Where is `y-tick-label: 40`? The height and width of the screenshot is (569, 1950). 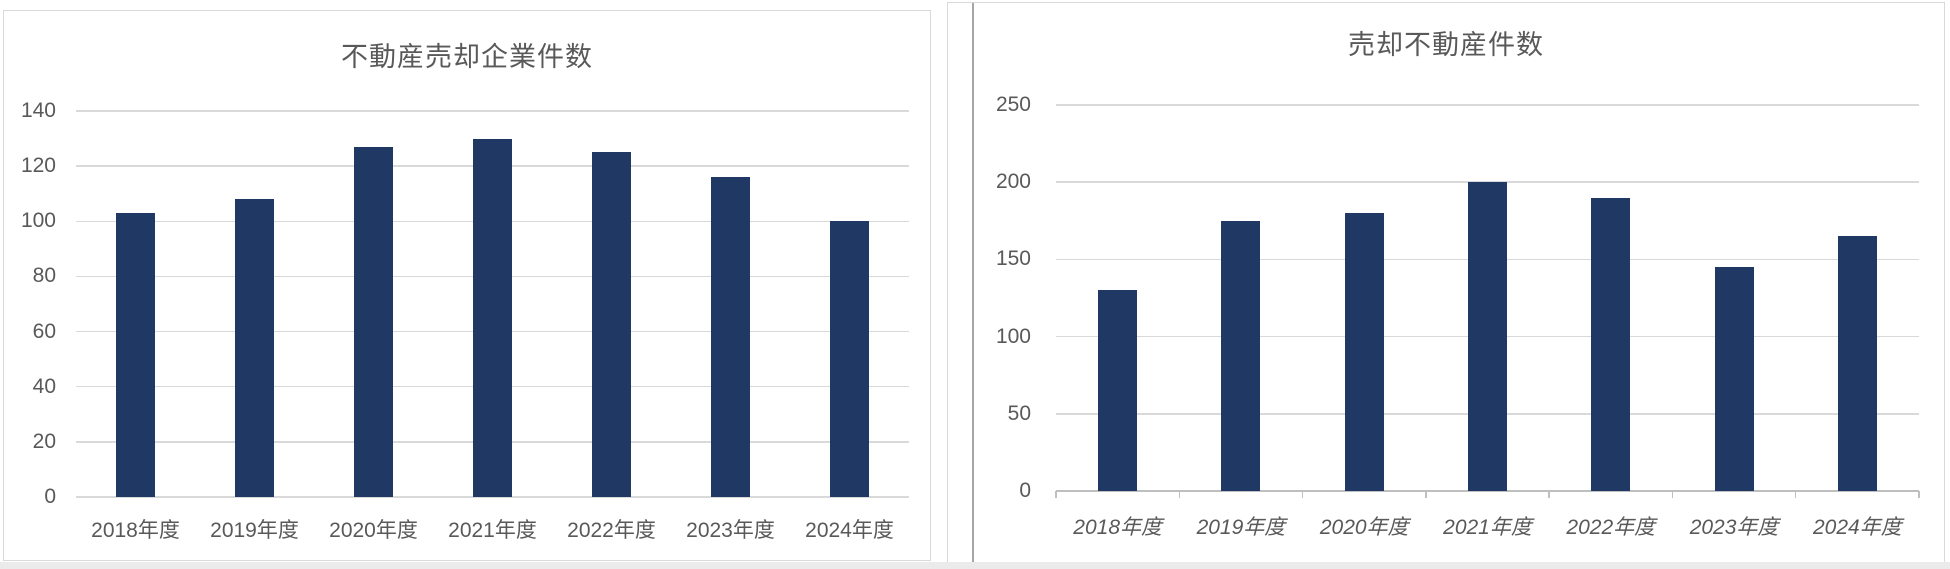 y-tick-label: 40 is located at coordinates (44, 386).